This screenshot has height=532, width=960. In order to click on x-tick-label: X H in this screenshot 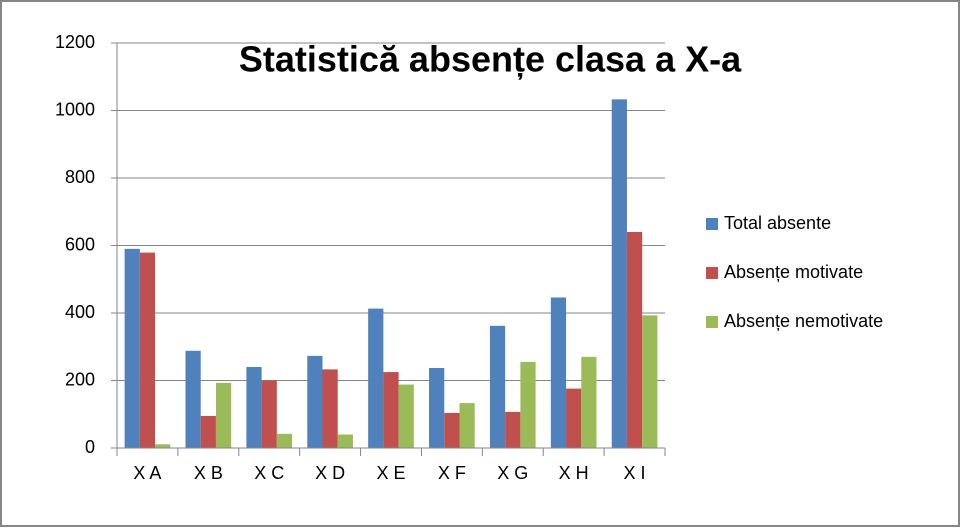, I will do `click(574, 473)`.